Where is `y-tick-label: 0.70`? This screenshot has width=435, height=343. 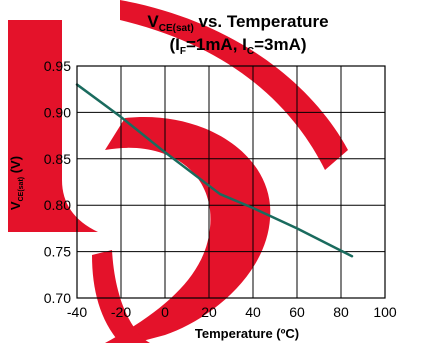
y-tick-label: 0.70 is located at coordinates (57, 298).